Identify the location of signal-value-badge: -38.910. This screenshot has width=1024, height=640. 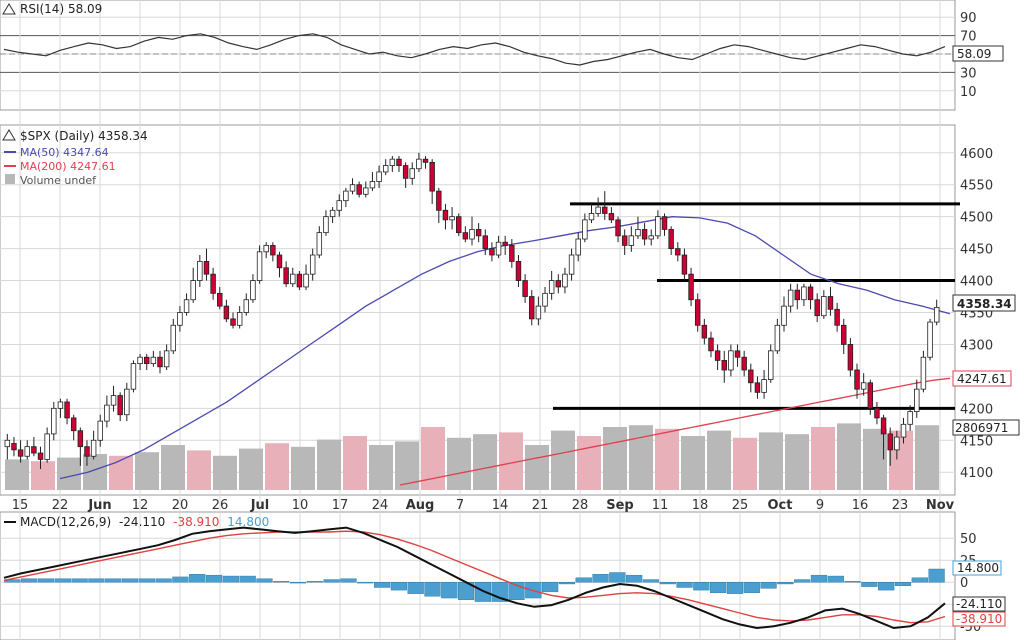
(979, 619).